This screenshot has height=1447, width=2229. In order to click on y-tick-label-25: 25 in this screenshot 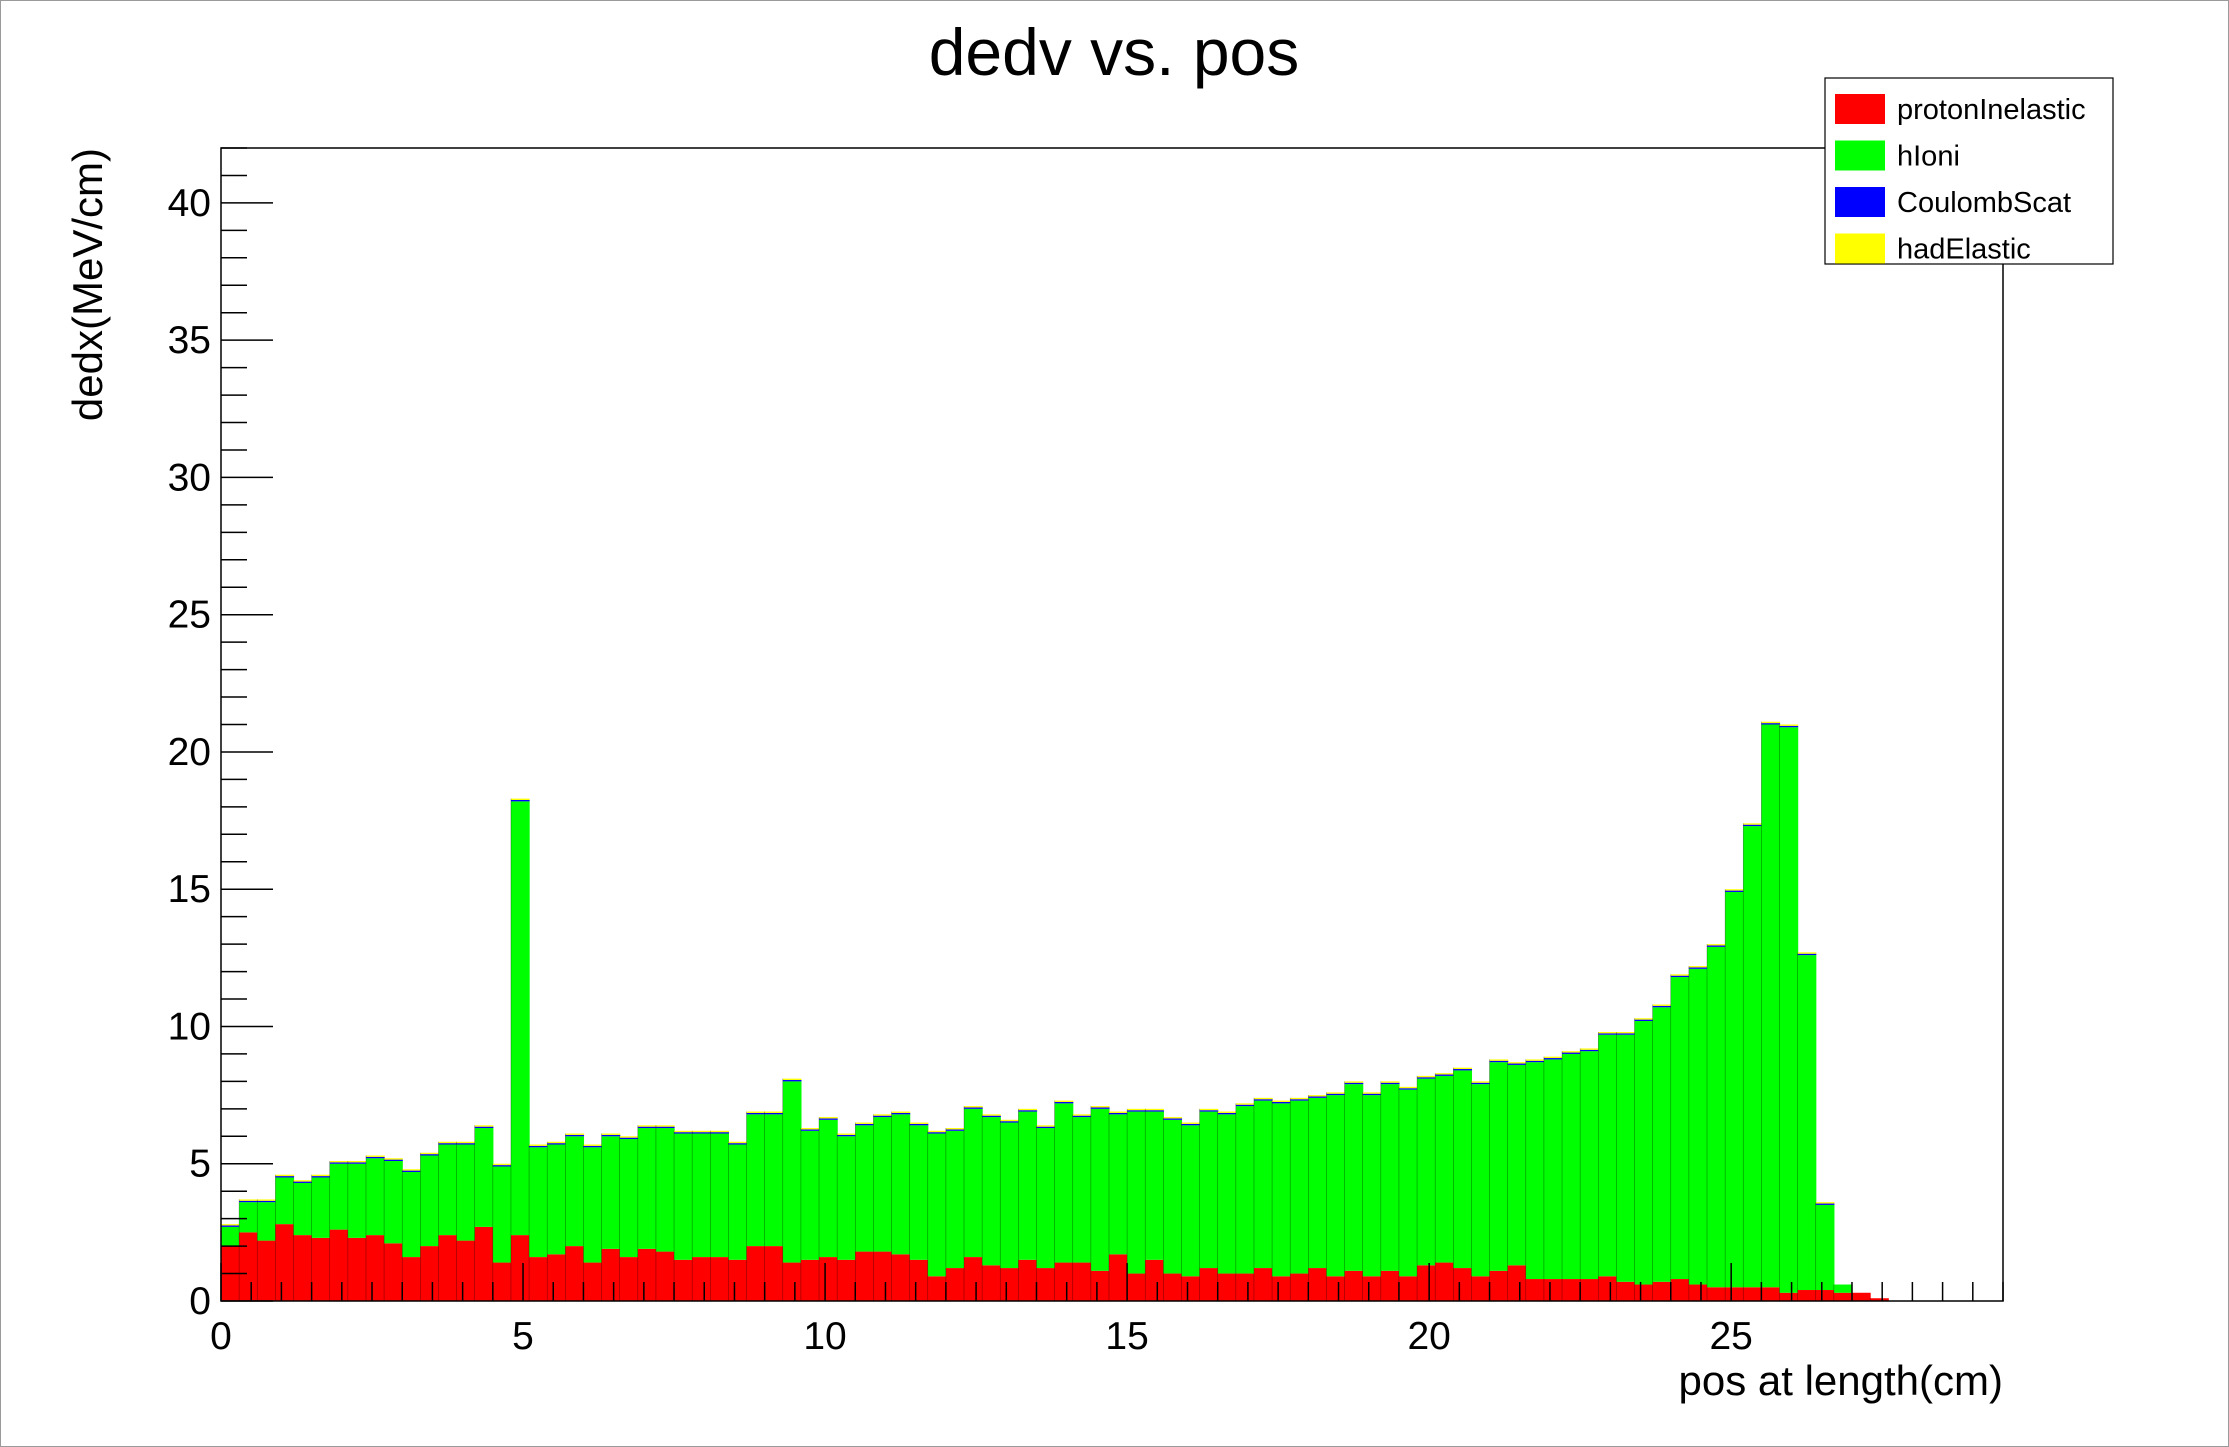, I will do `click(189, 615)`.